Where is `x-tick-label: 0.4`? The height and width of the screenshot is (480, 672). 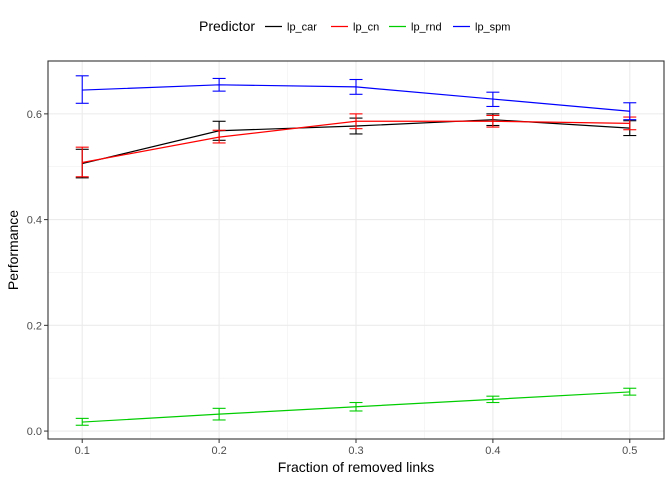 x-tick-label: 0.4 is located at coordinates (492, 451).